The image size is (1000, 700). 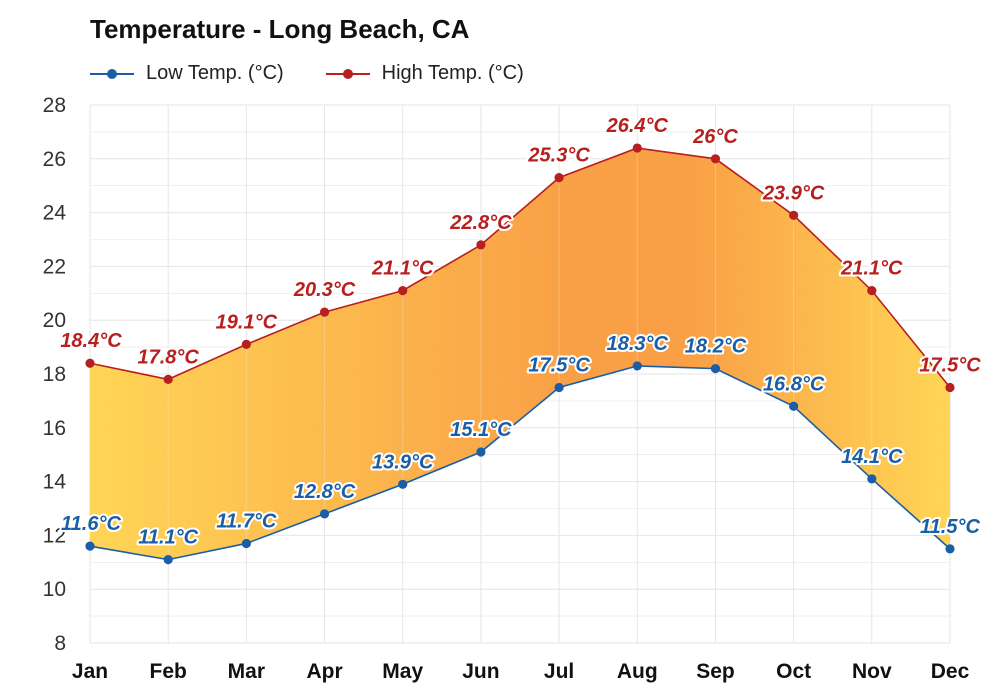 I want to click on low-series-marker-icon, so click(x=112, y=73).